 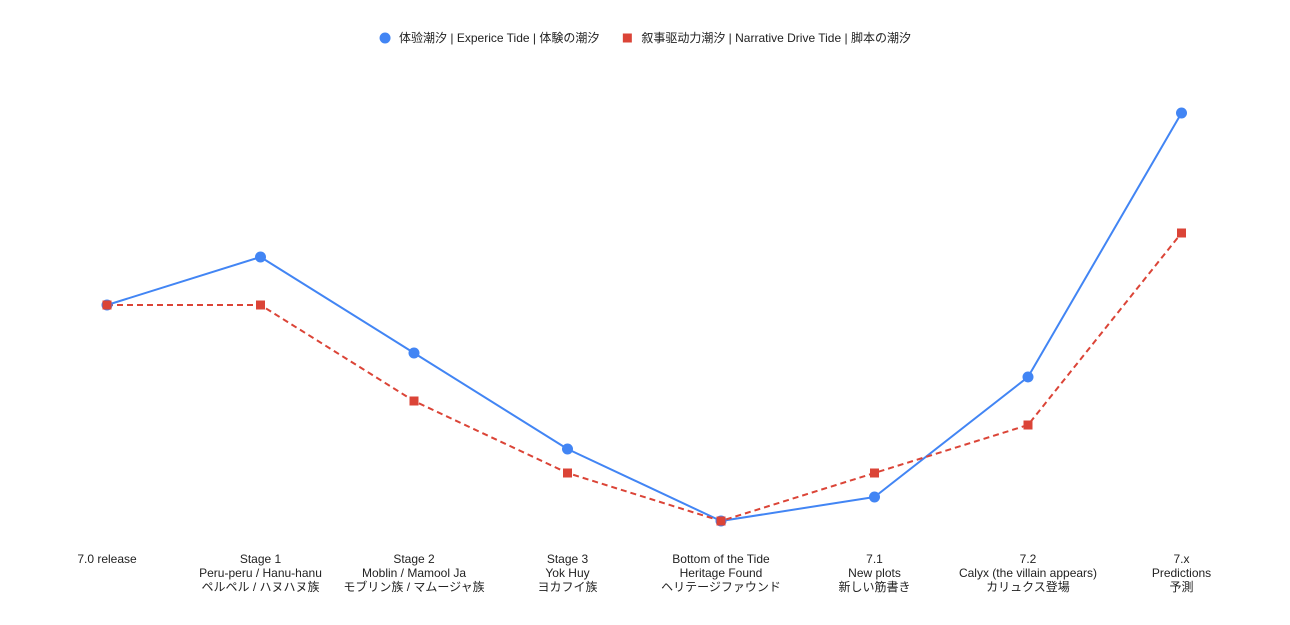 I want to click on x-tick-line: Bottom of the Tide, so click(x=721, y=559).